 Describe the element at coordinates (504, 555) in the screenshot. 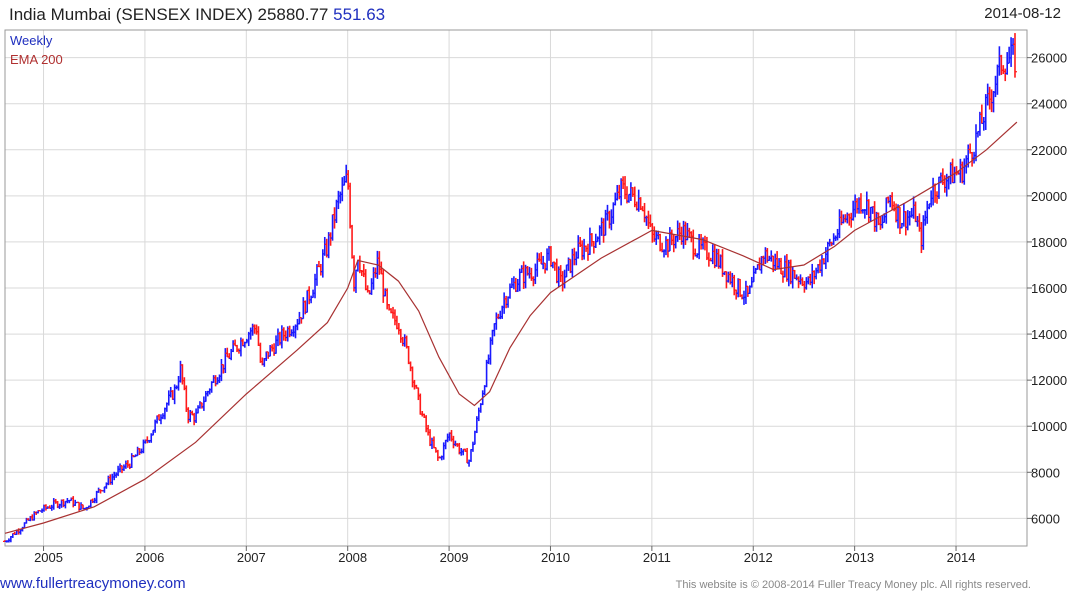

I see `x-axis-labels: 2005 2006 2007 2008 2009 2010 2011 2012 2013 2014` at that location.